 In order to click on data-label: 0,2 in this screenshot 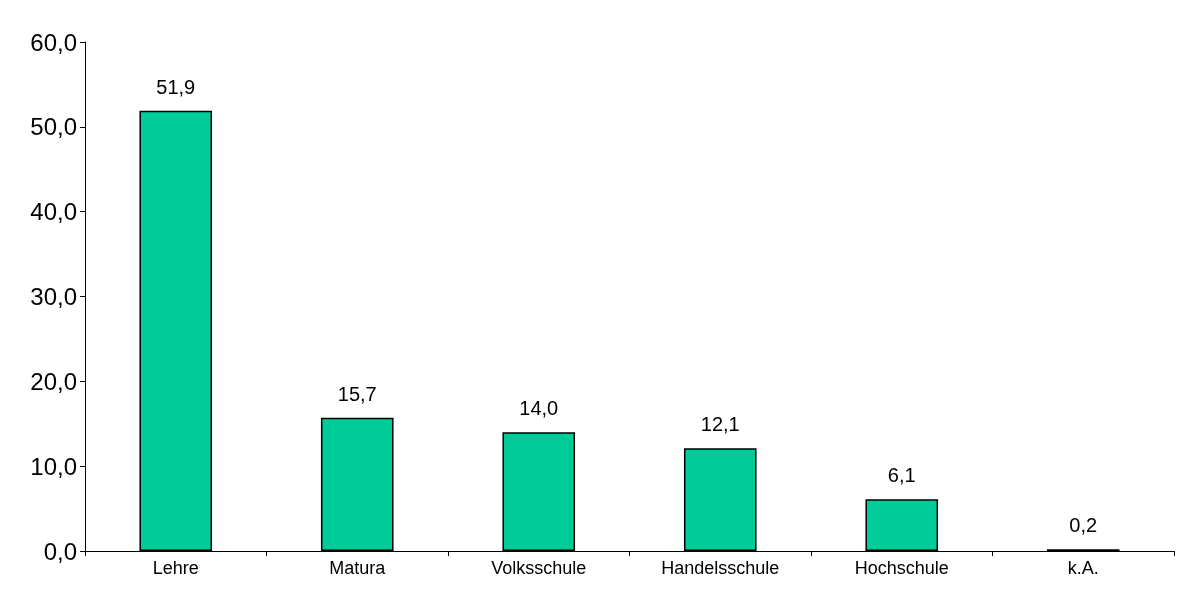, I will do `click(1083, 525)`.